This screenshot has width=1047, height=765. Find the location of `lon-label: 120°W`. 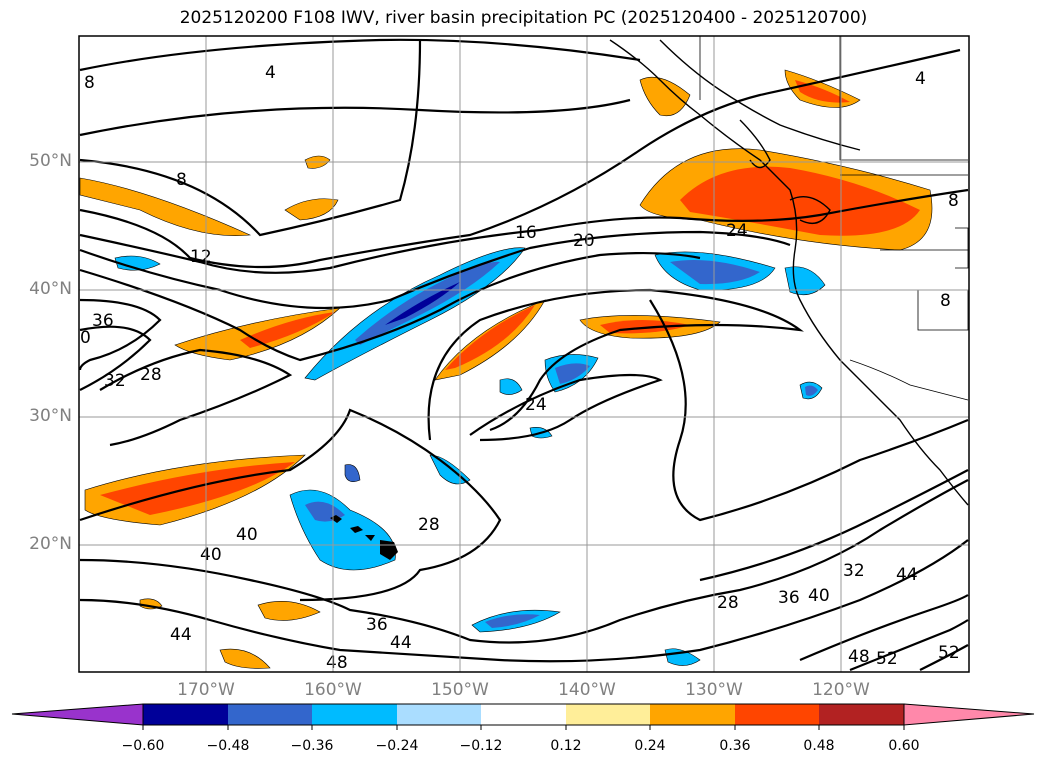

lon-label: 120°W is located at coordinates (841, 690).